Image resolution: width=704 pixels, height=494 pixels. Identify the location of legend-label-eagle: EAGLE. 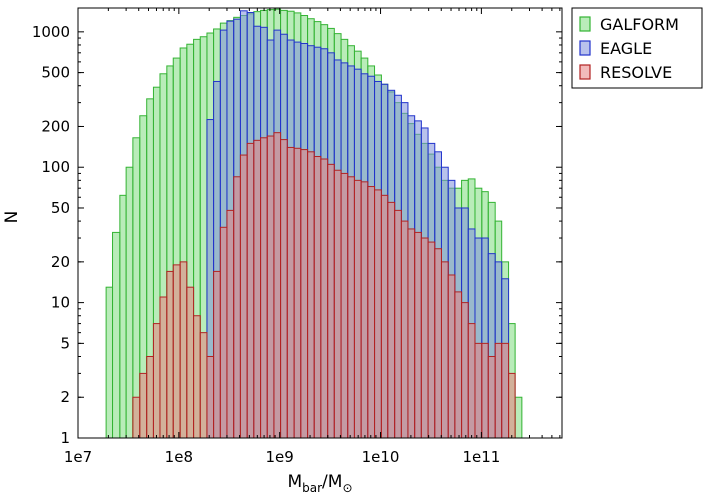
(626, 48).